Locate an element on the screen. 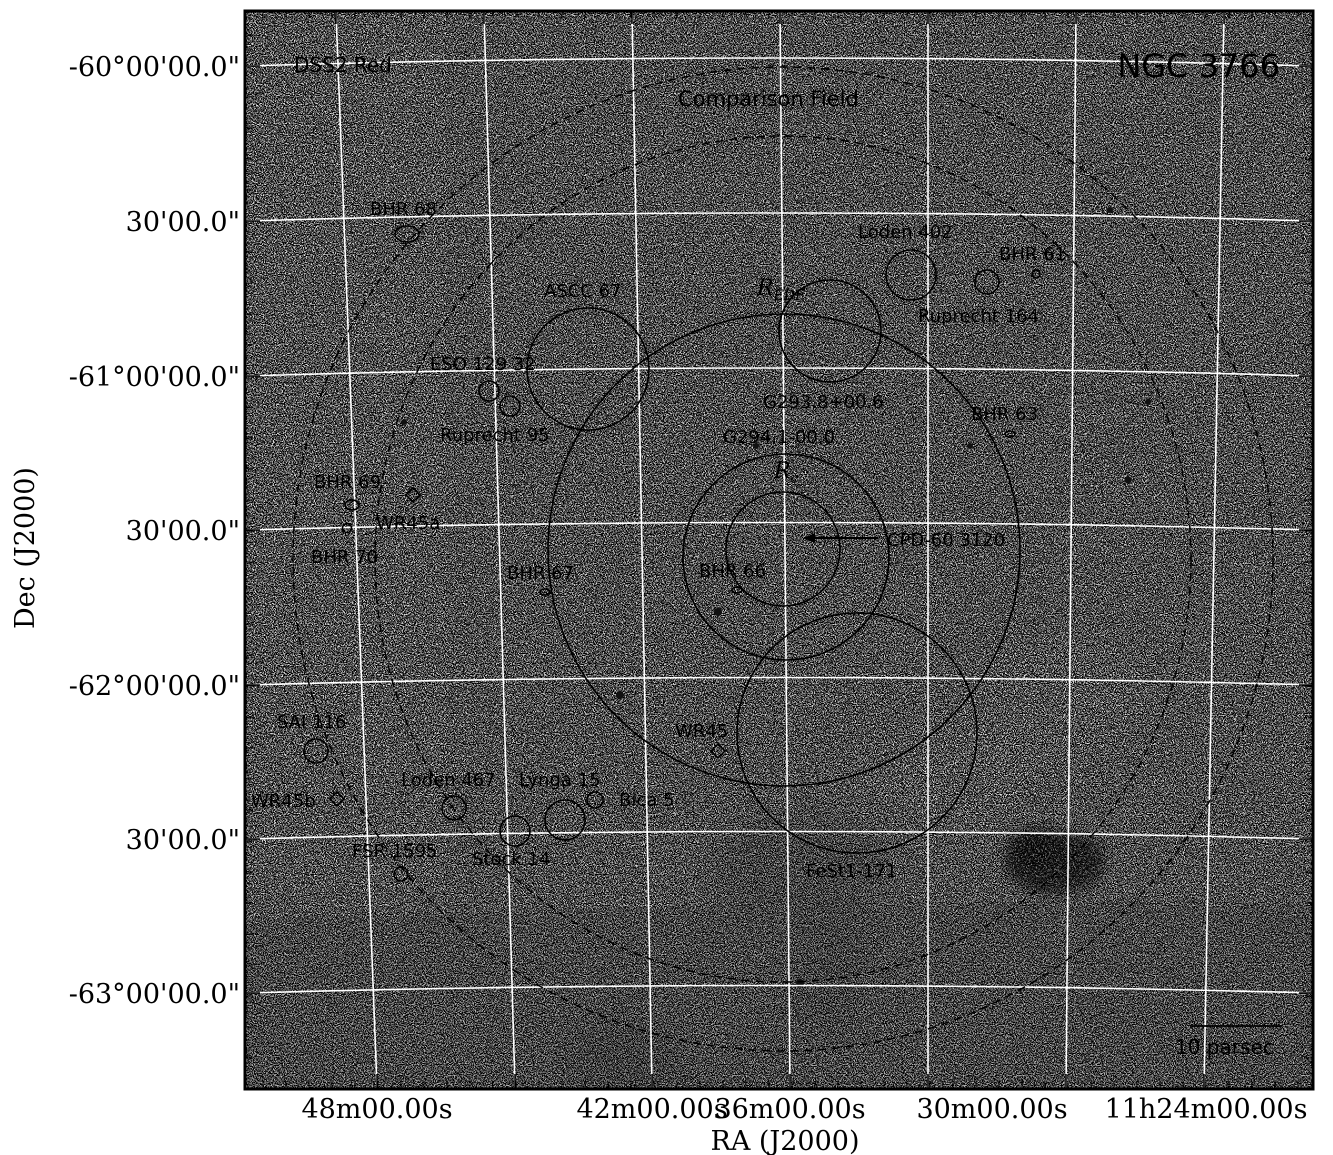  bhr-67-marker is located at coordinates (545, 592).